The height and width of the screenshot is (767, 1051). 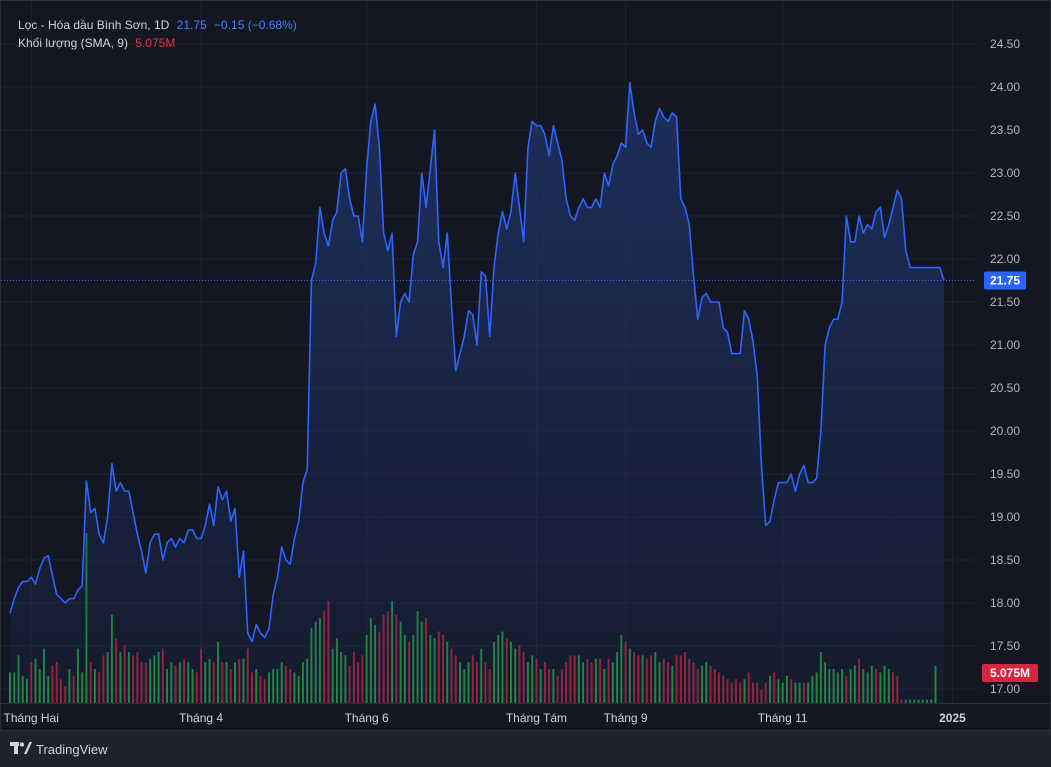 What do you see at coordinates (1005, 259) in the screenshot?
I see `y-tick-label: 22.00` at bounding box center [1005, 259].